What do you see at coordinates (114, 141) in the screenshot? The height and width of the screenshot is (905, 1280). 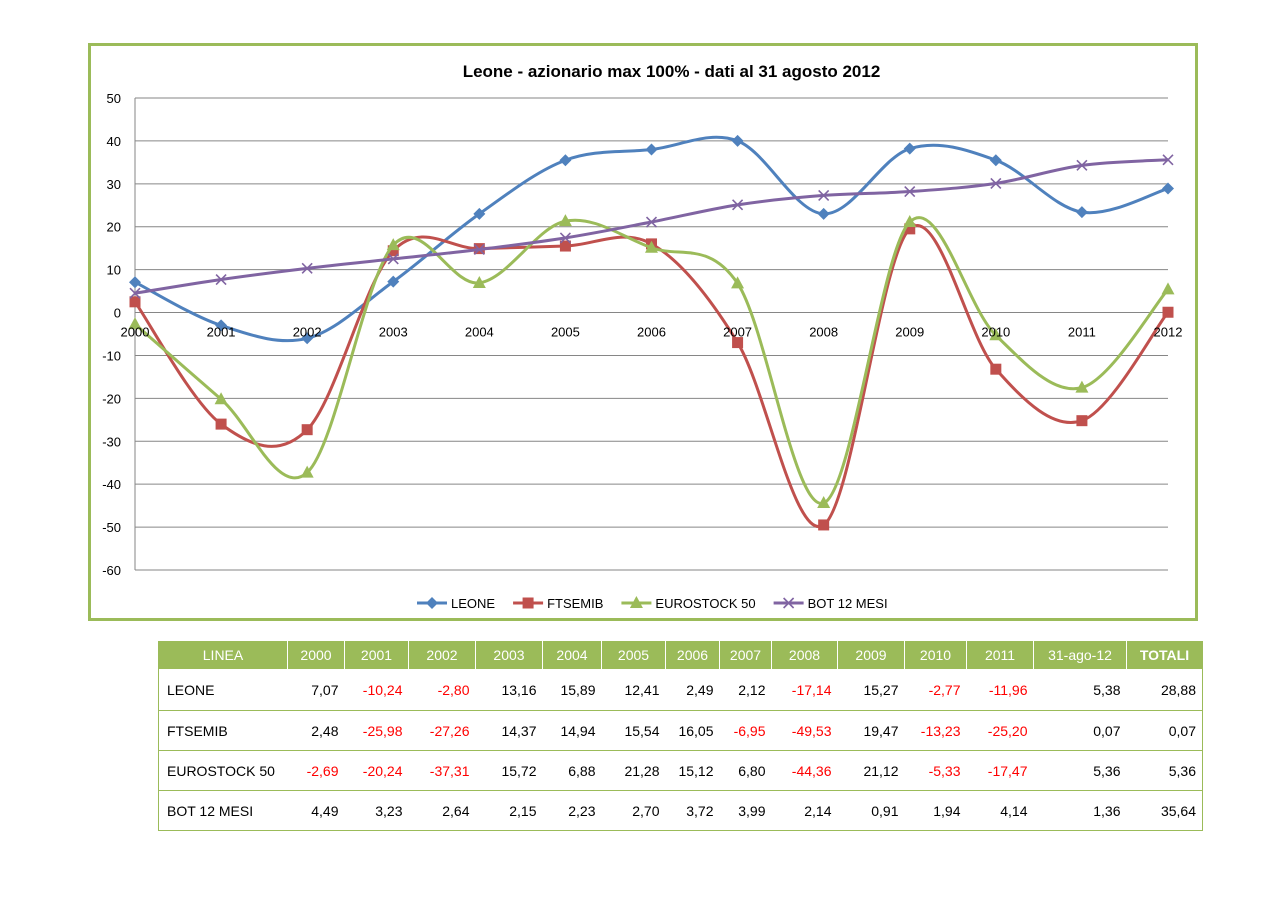 I see `y-tick-label: 40` at bounding box center [114, 141].